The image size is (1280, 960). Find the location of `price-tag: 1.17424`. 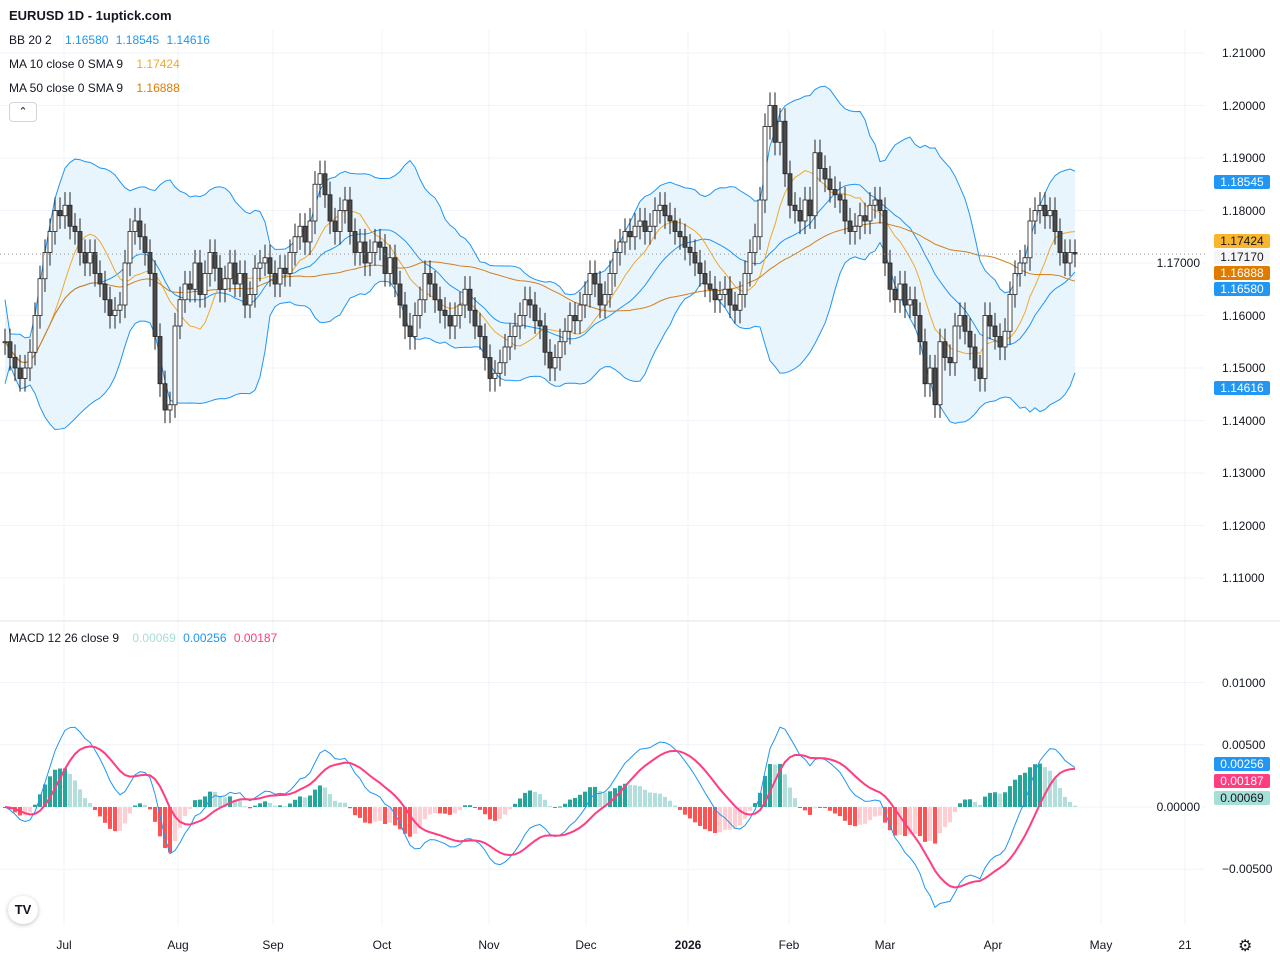

price-tag: 1.17424 is located at coordinates (1242, 240).